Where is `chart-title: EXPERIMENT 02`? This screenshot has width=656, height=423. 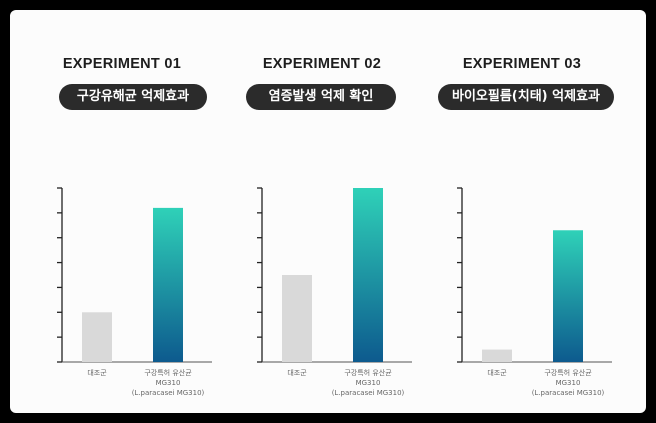
chart-title: EXPERIMENT 02 is located at coordinates (322, 64).